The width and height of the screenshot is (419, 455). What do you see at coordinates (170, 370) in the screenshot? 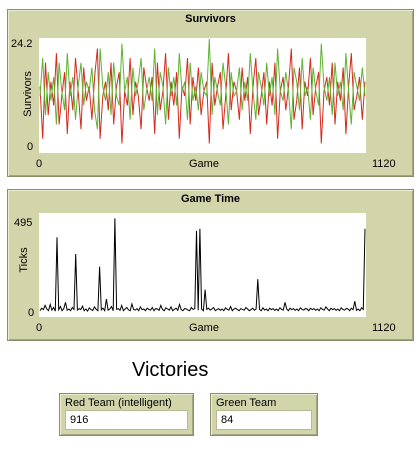
I see `victories-heading: Victories` at bounding box center [170, 370].